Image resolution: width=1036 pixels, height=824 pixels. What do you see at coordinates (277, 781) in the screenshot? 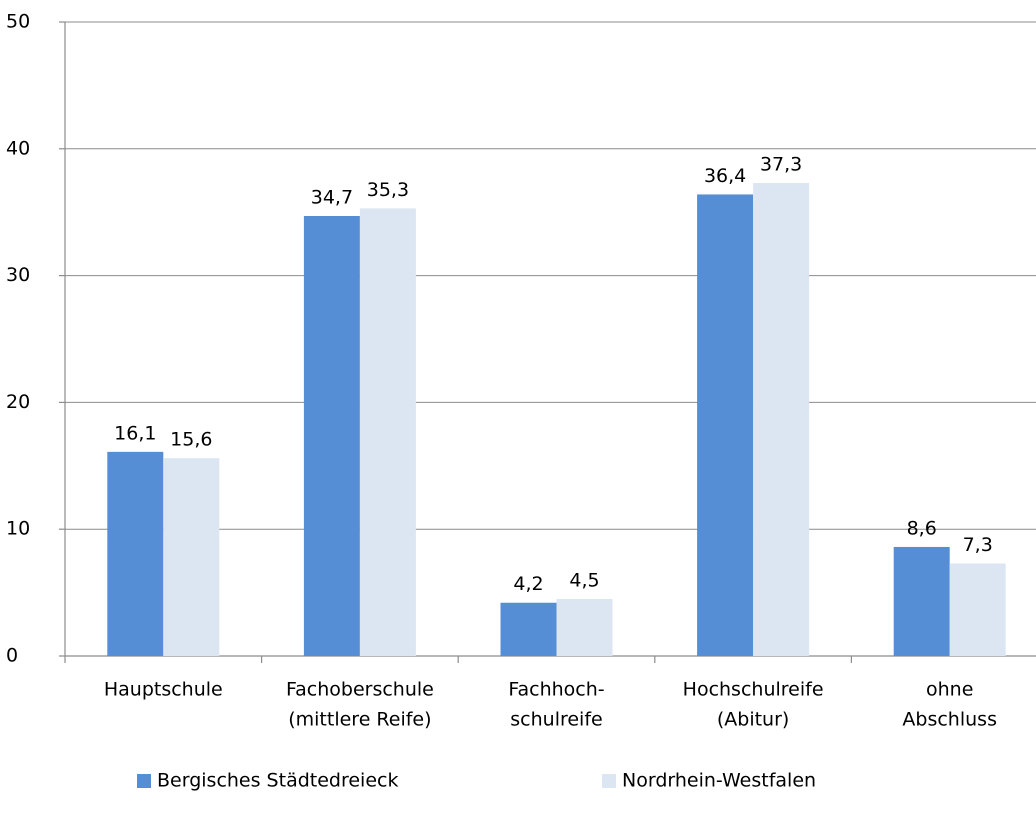
I see `legend-label: Bergisches Städtedreieck` at bounding box center [277, 781].